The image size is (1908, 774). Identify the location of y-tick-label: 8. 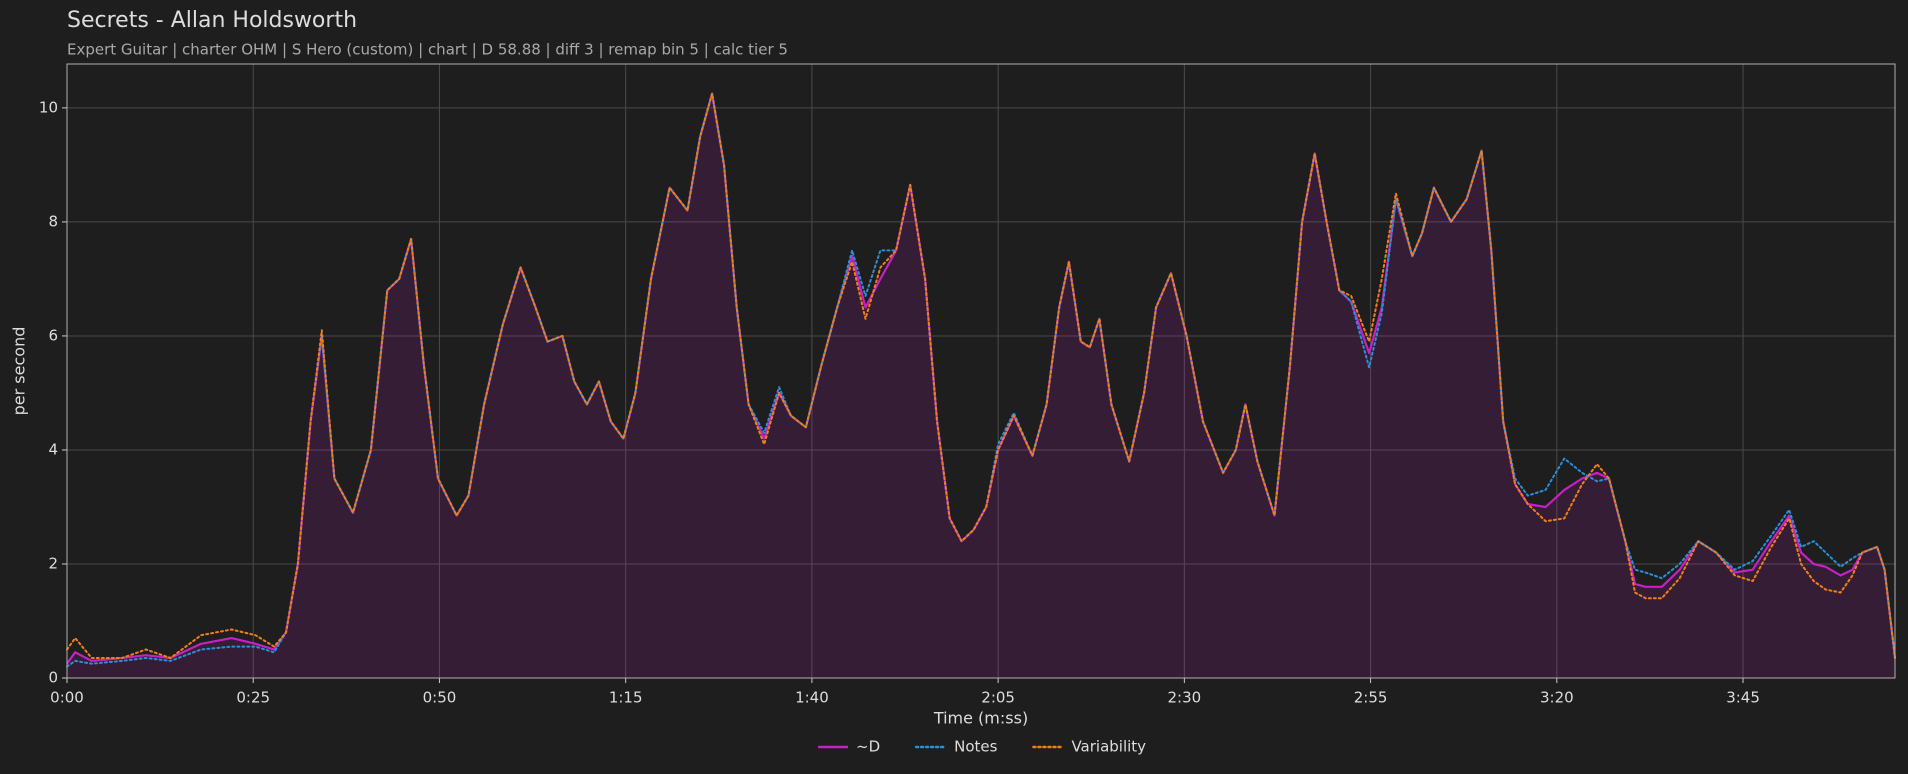
(53, 221).